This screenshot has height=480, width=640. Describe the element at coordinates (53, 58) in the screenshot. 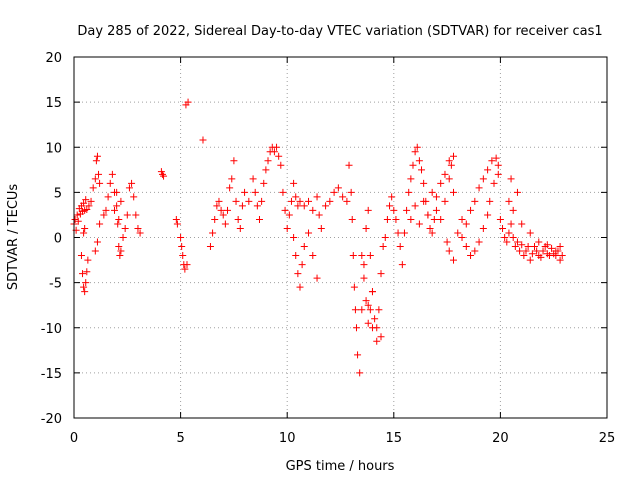

I see `y-tick-label: 20` at that location.